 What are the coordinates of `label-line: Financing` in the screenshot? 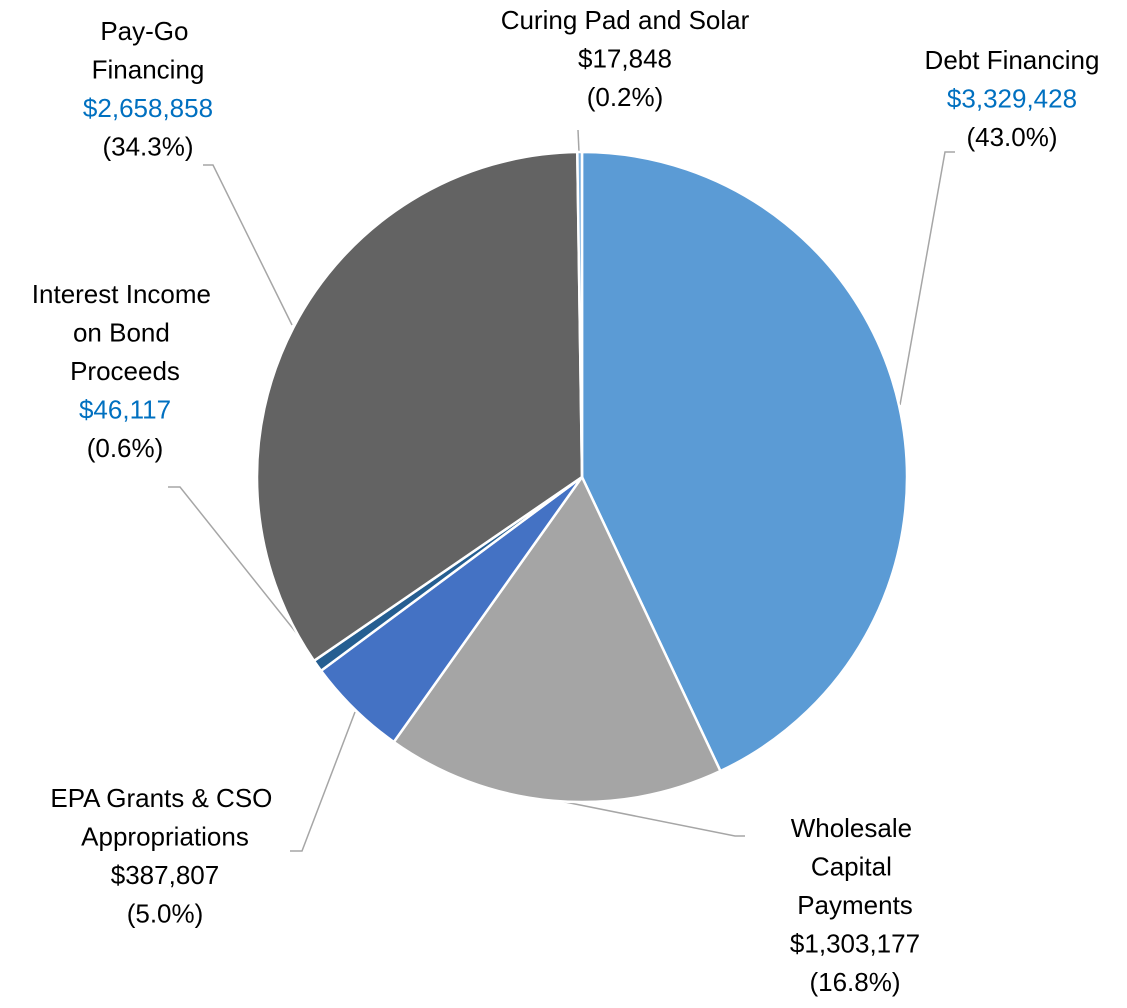 It's located at (148, 69).